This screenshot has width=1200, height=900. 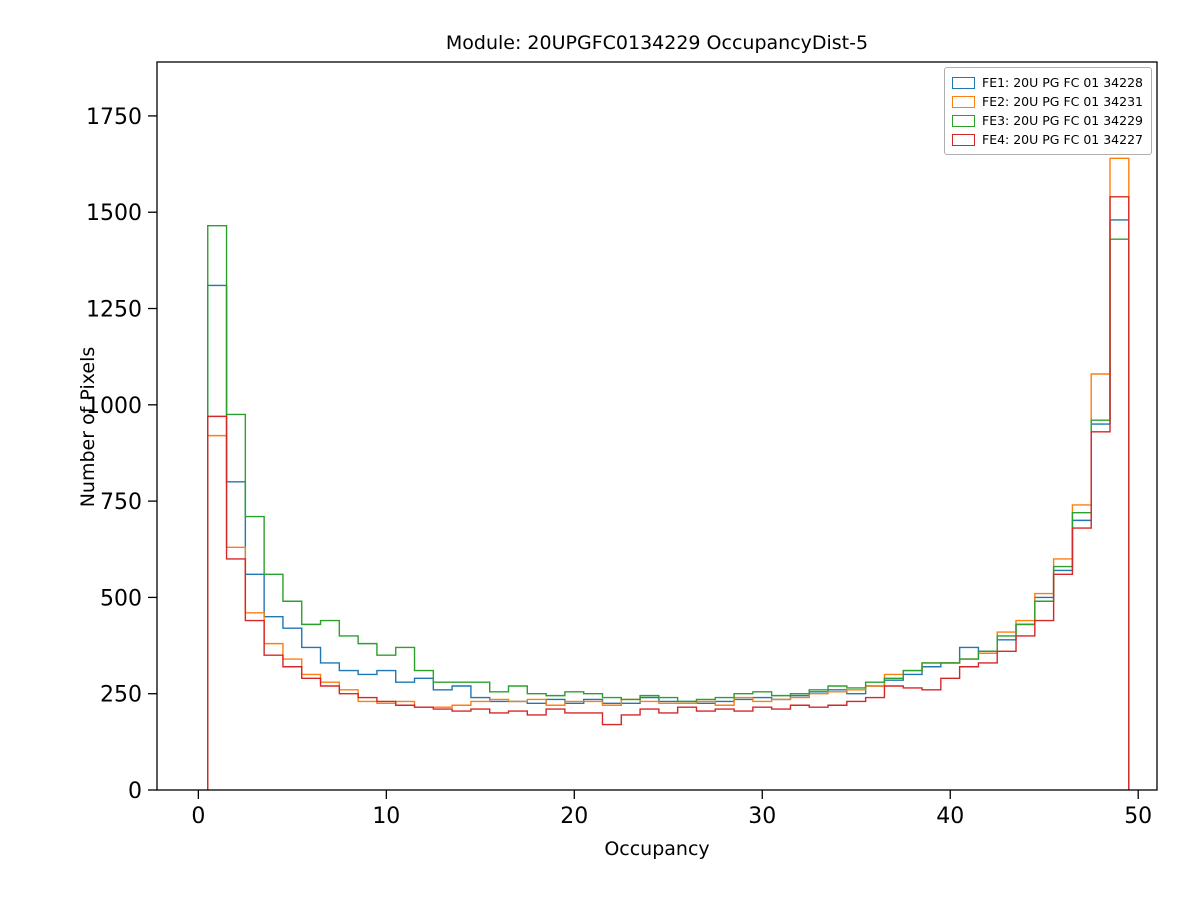 What do you see at coordinates (121, 695) in the screenshot?
I see `y-tick-label: 250` at bounding box center [121, 695].